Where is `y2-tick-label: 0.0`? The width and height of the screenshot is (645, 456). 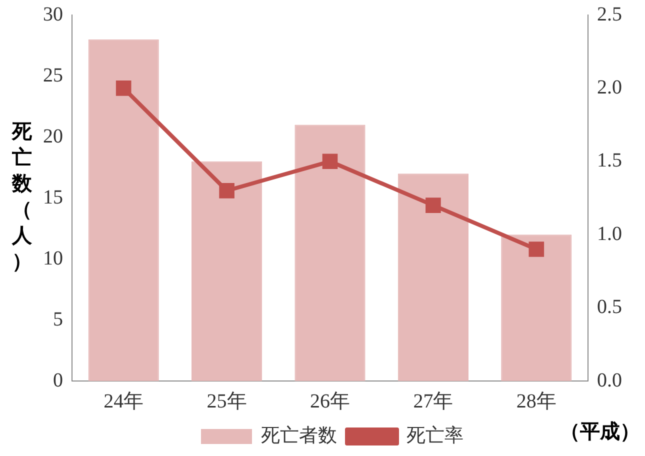
y2-tick-label: 0.0 is located at coordinates (609, 380).